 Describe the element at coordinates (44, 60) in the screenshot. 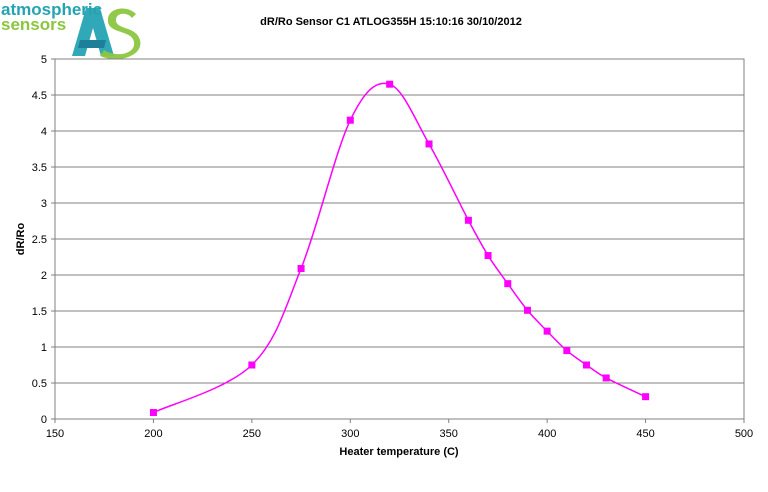

I see `y-tick-label: 5` at that location.